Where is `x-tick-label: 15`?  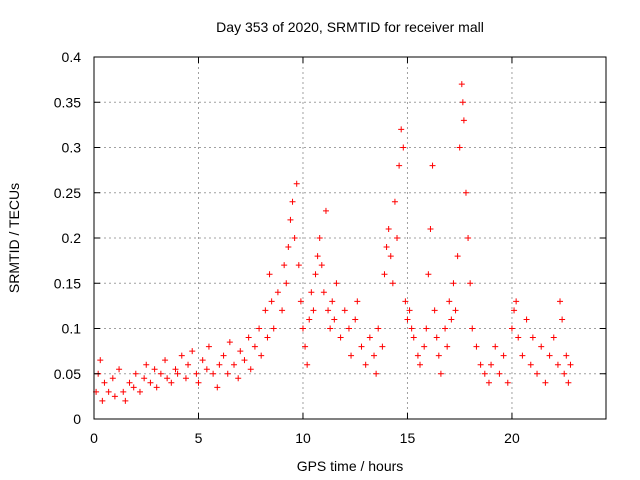 x-tick-label: 15 is located at coordinates (408, 438).